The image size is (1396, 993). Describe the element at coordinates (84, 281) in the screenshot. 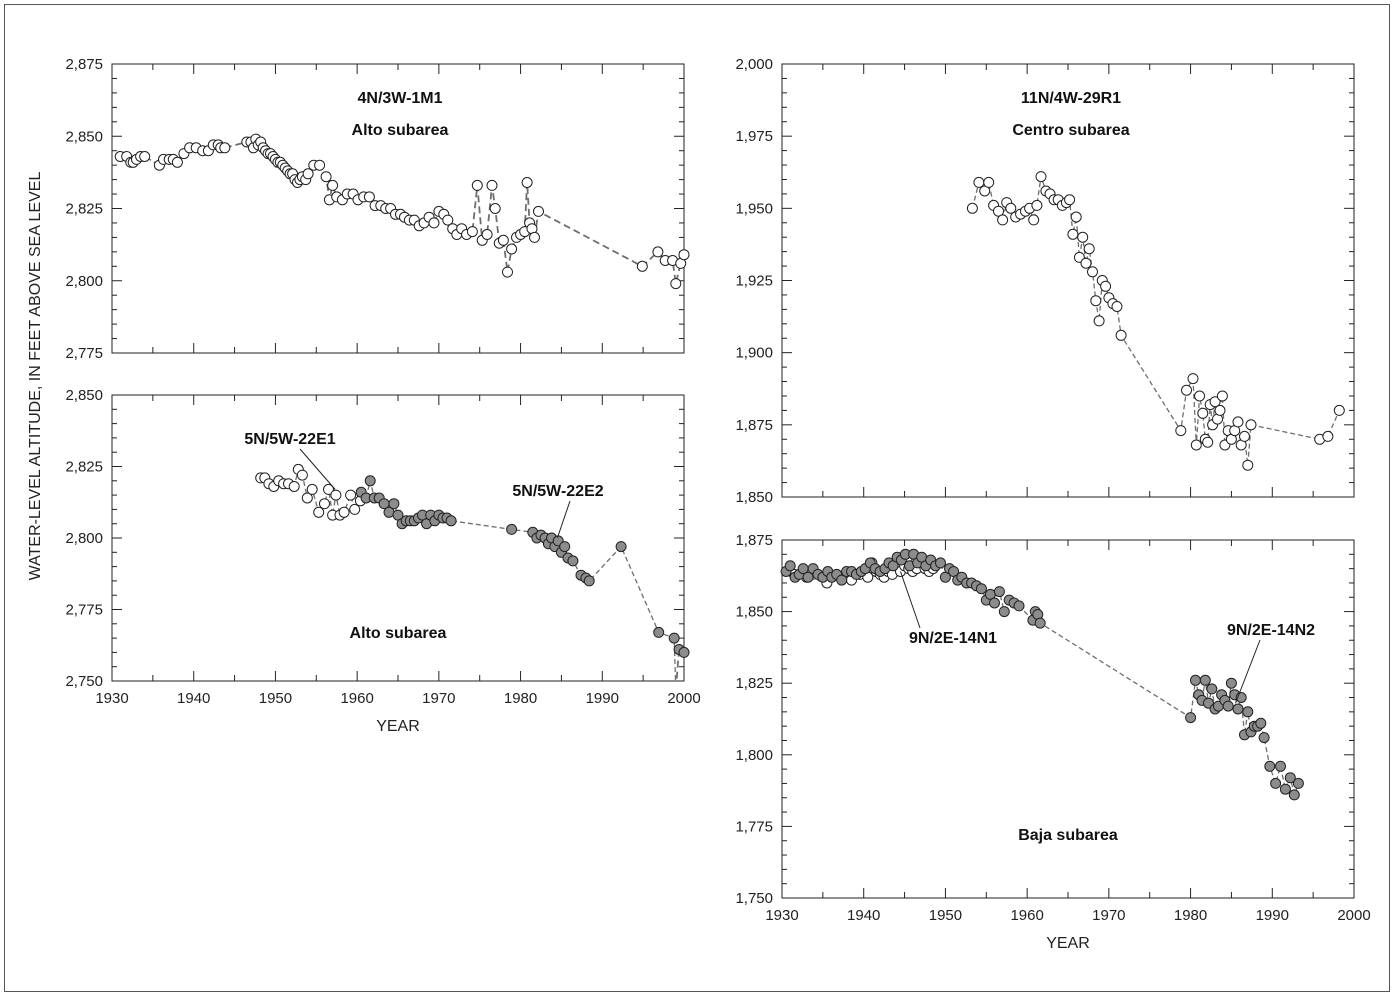

I see `y-tick-label: 2,800` at that location.